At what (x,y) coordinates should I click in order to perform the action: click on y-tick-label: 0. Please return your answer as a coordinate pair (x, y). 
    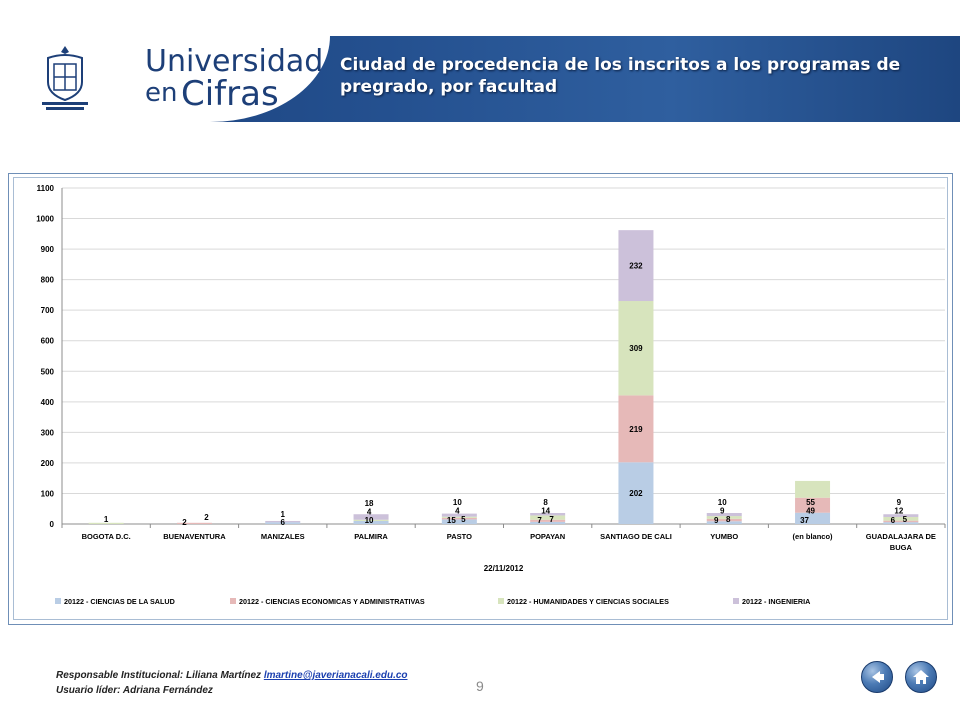
    Looking at the image, I should click on (52, 524).